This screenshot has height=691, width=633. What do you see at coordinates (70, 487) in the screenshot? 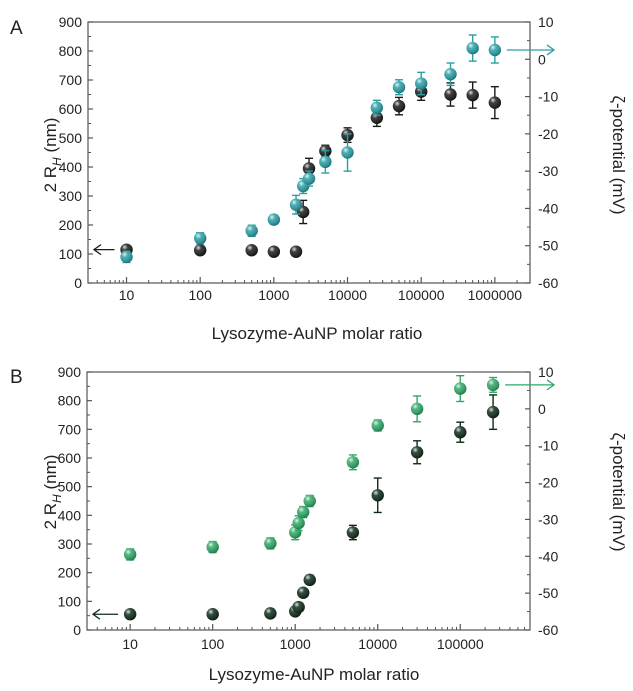
I see `y-tick-label: 500` at bounding box center [70, 487].